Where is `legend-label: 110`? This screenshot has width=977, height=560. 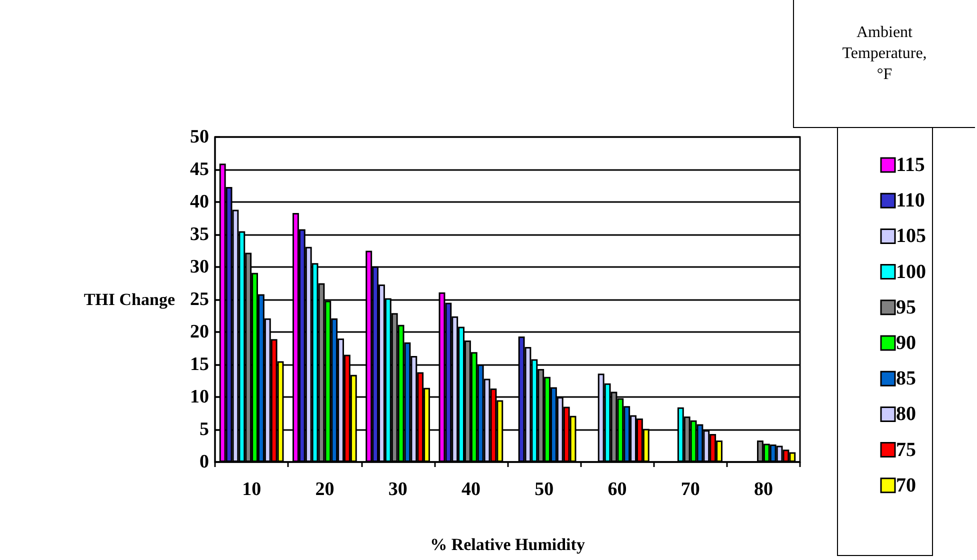 legend-label: 110 is located at coordinates (910, 201).